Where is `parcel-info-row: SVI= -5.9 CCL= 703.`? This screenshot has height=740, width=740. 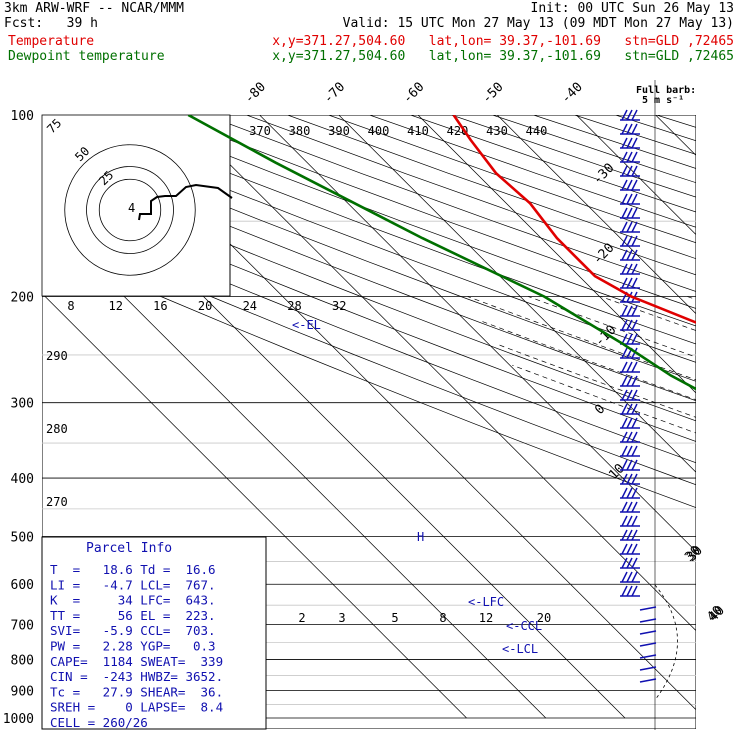 parcel-info-row: SVI= -5.9 CCL= 703. is located at coordinates (133, 630).